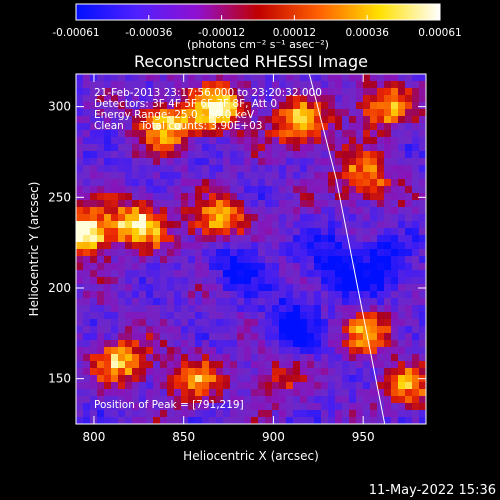 The height and width of the screenshot is (500, 500). I want to click on x-tick-label: 900, so click(273, 437).